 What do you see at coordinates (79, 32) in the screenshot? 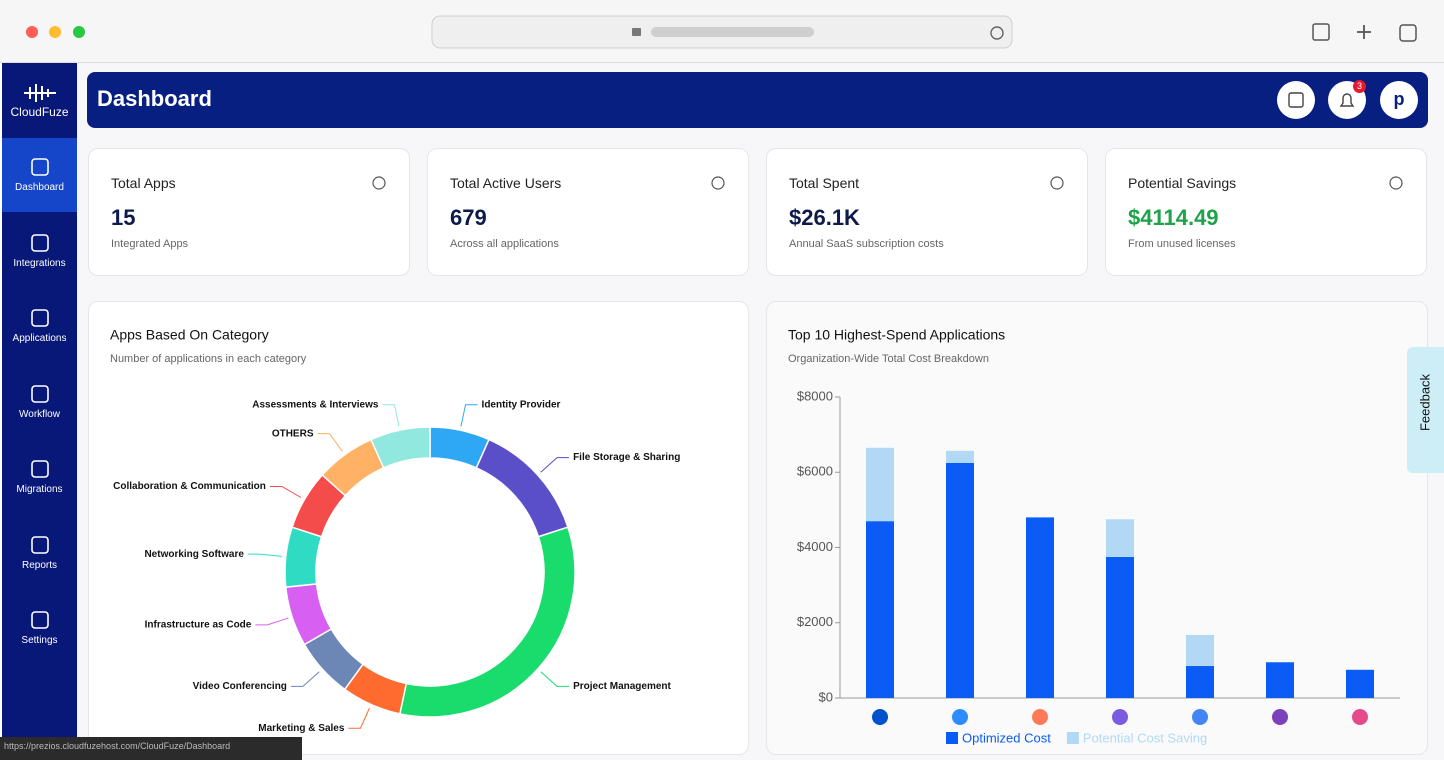
I see `zoom-button` at bounding box center [79, 32].